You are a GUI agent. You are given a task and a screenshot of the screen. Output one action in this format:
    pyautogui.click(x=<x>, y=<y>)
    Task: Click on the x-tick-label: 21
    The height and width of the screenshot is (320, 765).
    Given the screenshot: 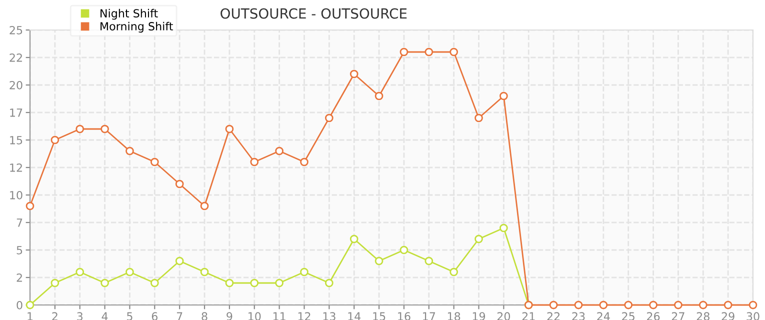 What is the action you would take?
    pyautogui.click(x=528, y=316)
    